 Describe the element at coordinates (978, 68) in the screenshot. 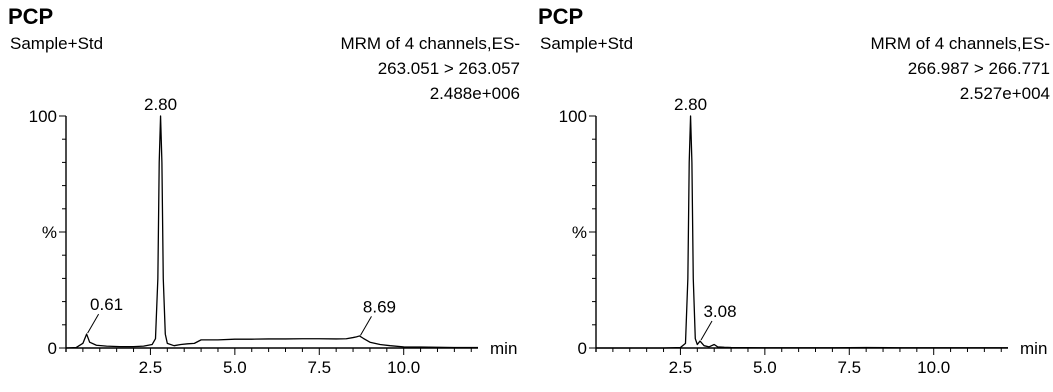

I see `mrm-transition-label: 266.987 > 266.771` at that location.